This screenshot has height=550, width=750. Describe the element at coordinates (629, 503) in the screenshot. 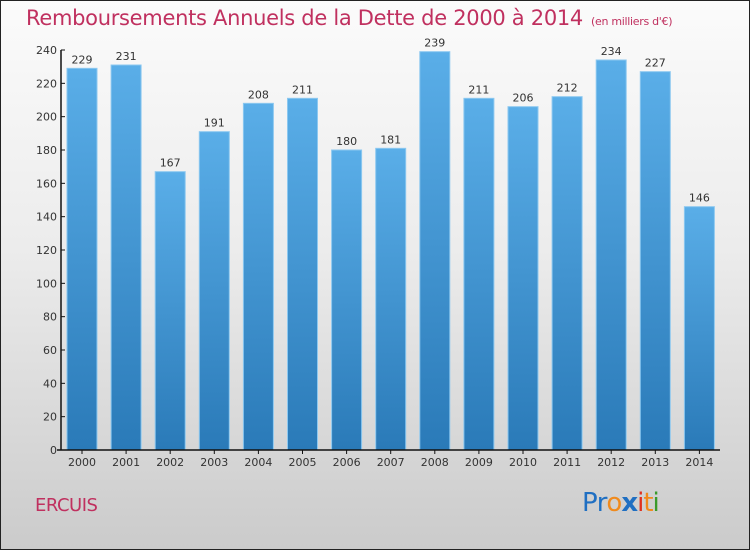

I see `logo-letter: x` at that location.